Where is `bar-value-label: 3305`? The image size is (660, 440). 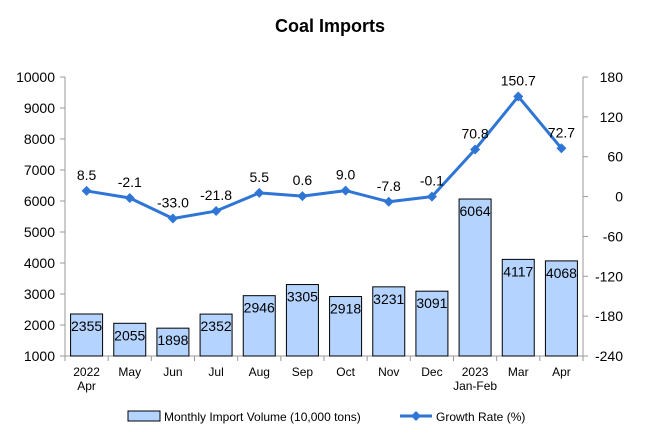
bar-value-label: 3305 is located at coordinates (302, 297).